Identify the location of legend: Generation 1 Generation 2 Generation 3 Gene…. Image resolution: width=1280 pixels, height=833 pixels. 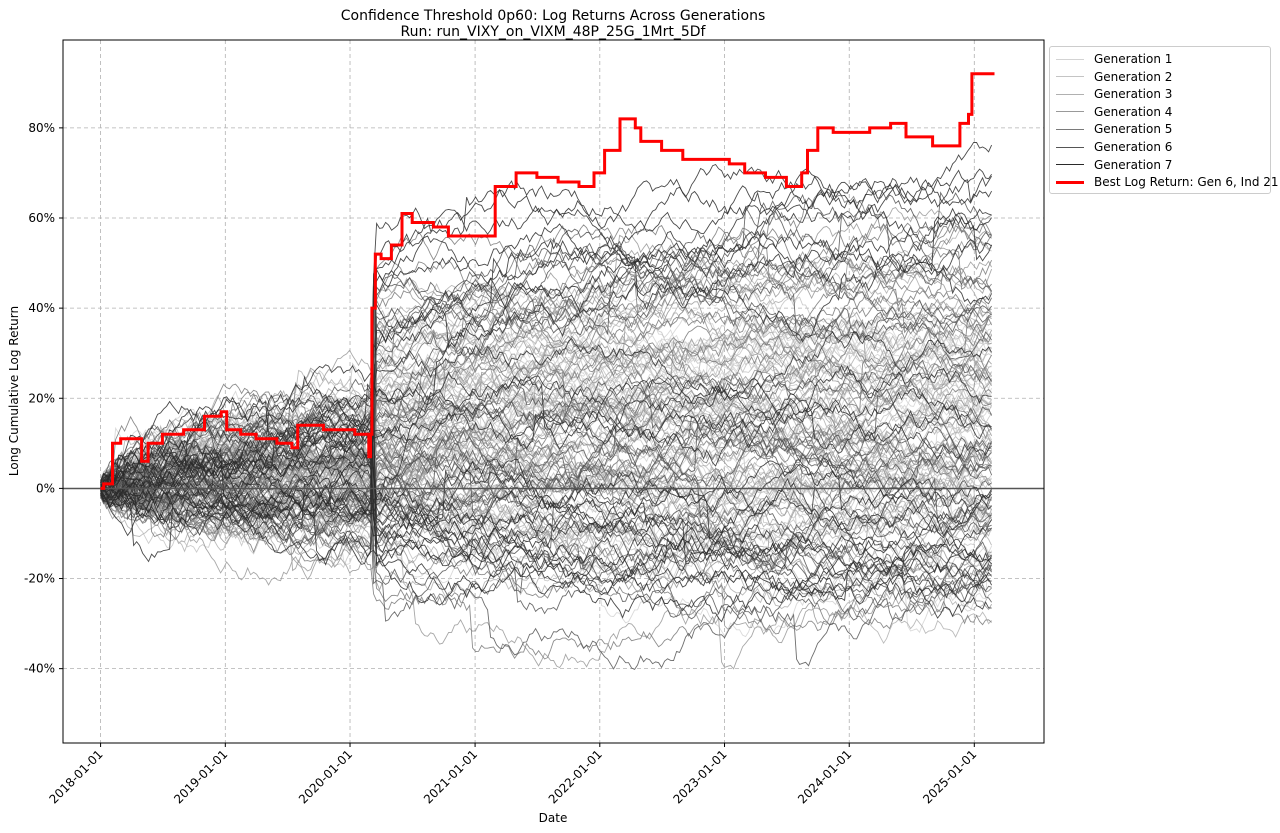
(1164, 120).